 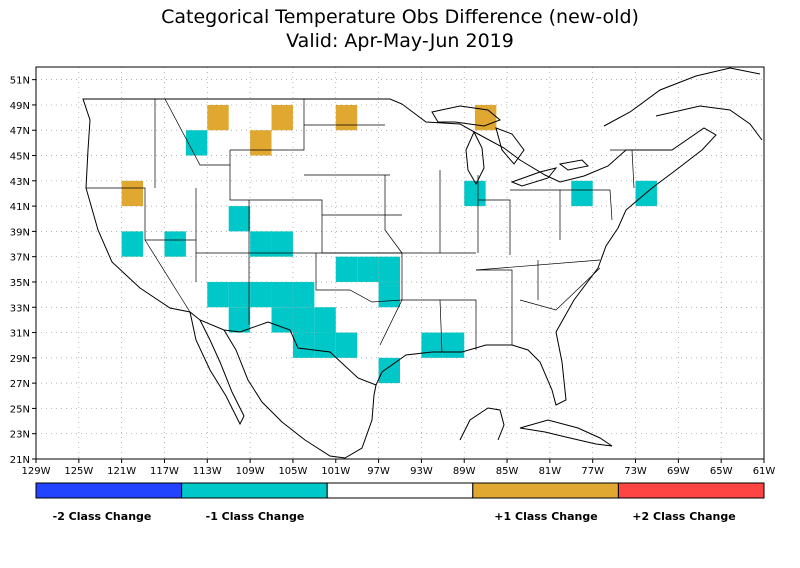 I want to click on canada-coast, so click(x=683, y=104).